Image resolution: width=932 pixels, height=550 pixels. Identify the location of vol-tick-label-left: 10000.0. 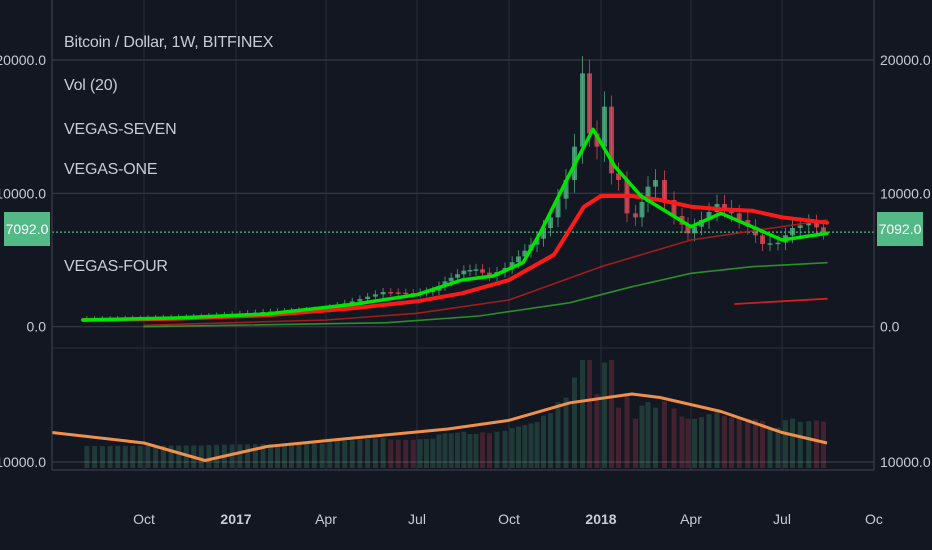
(23, 462).